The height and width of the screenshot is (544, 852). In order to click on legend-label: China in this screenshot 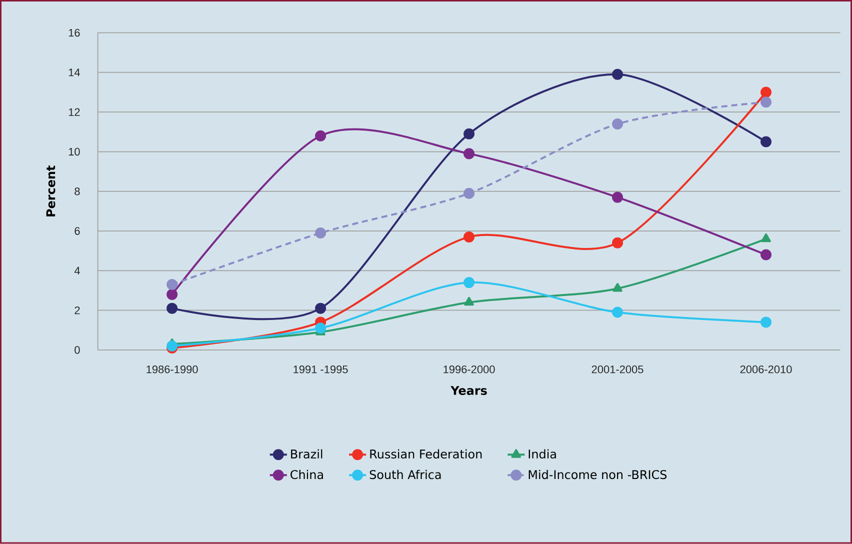, I will do `click(306, 475)`.